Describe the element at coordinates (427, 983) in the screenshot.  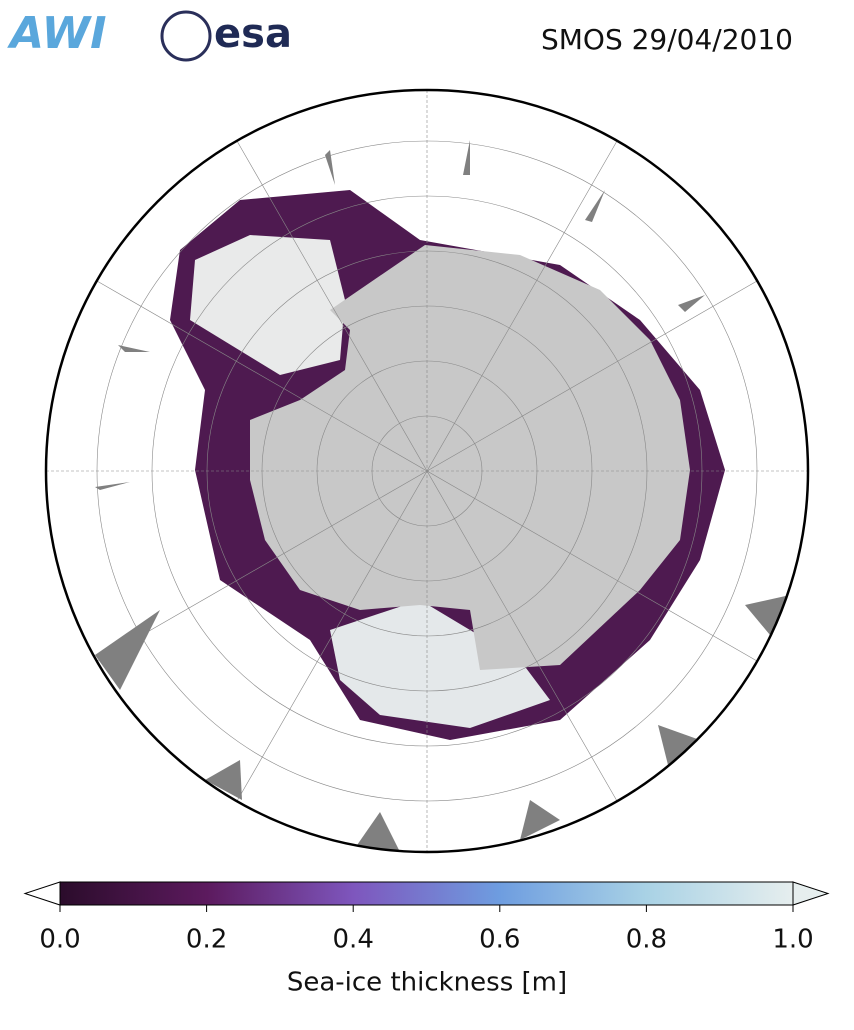
I see `colorbar-label: Sea-ice thickness [m]` at that location.